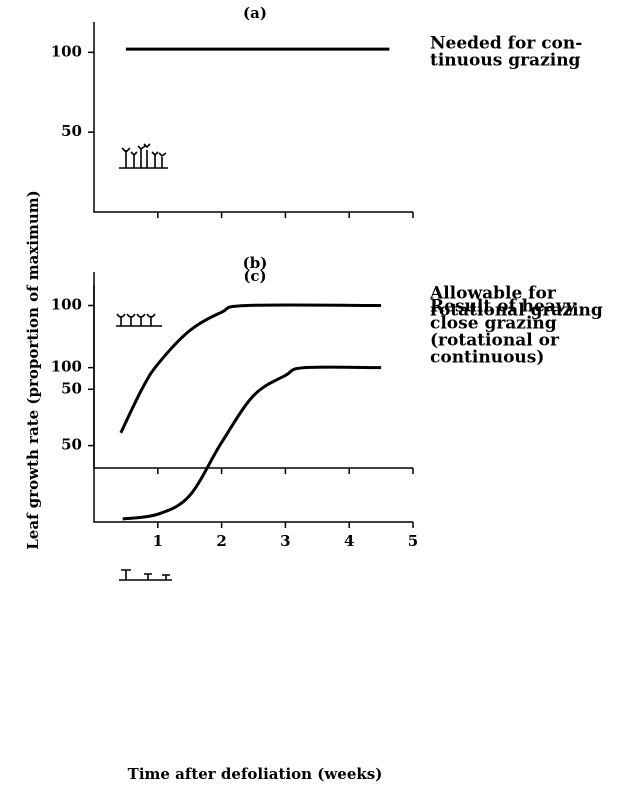  Describe the element at coordinates (506, 44) in the screenshot. I see `annotation: Needed for con-` at that location.